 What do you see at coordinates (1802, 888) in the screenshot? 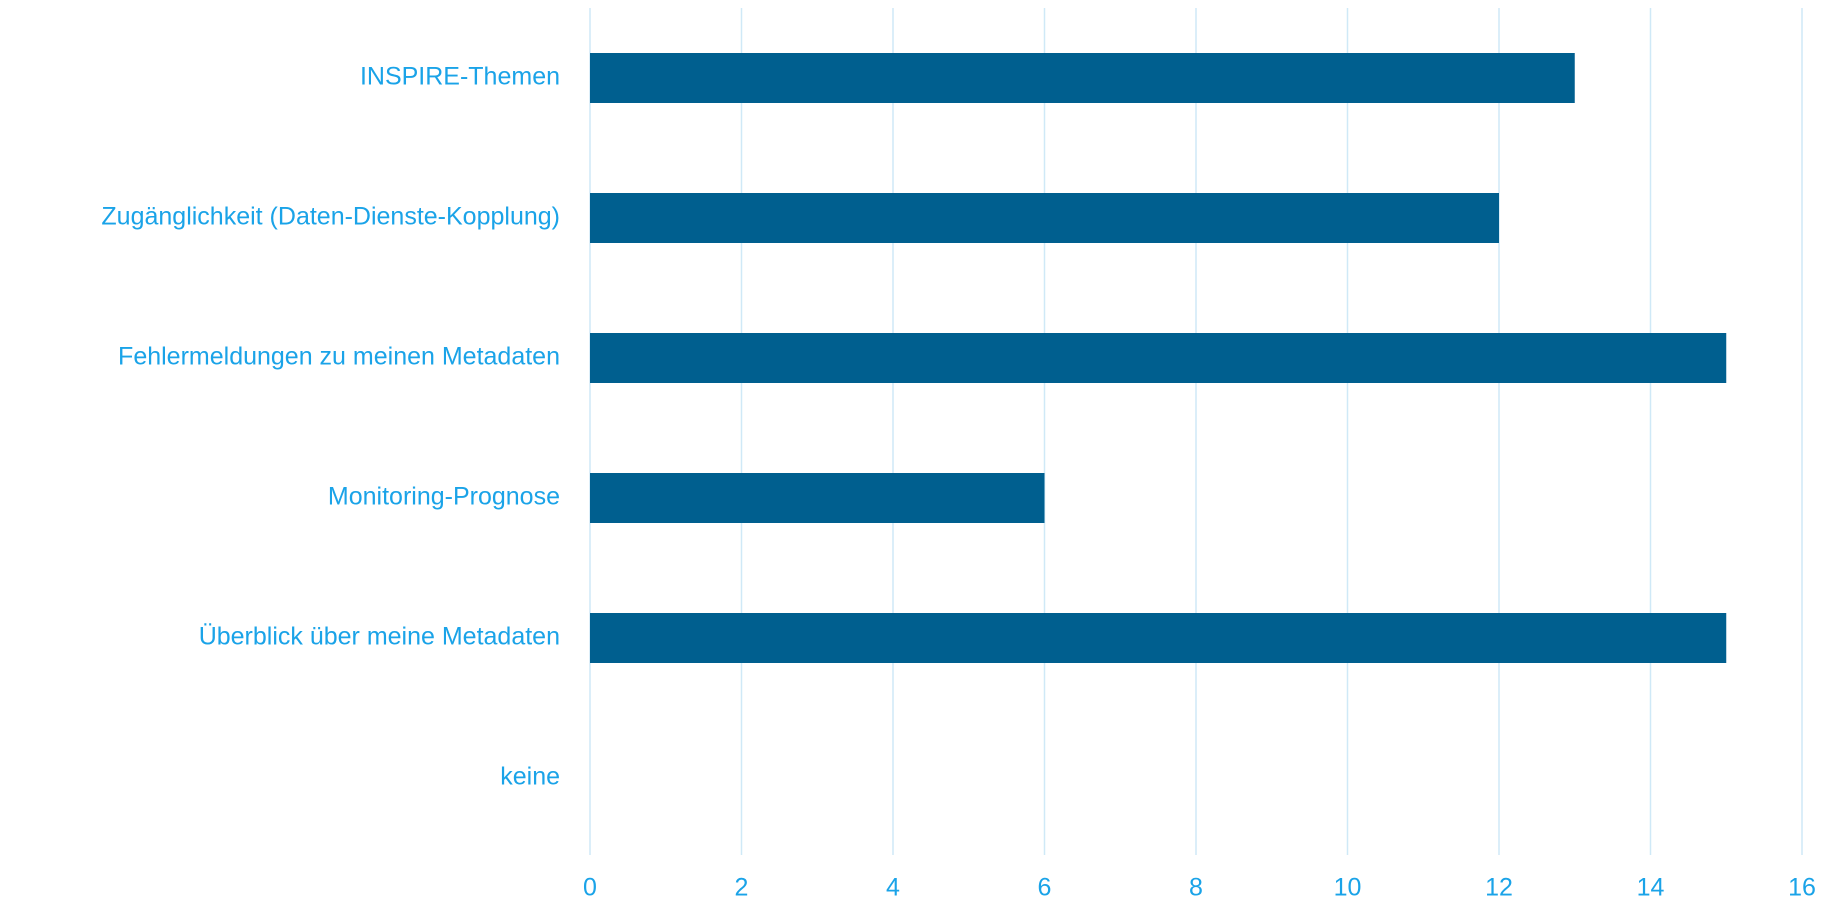
I see `x-tick-label: 16` at bounding box center [1802, 888].